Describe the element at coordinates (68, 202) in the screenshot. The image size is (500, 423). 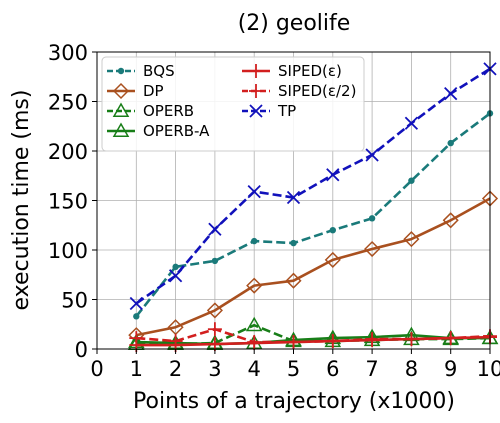
I see `y-tick-label: 150` at that location.